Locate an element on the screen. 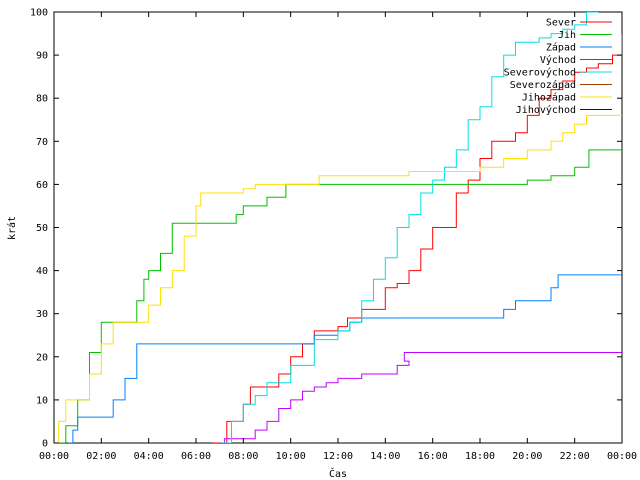 The image size is (640, 480). x-tick-label: 06:00 is located at coordinates (196, 456).